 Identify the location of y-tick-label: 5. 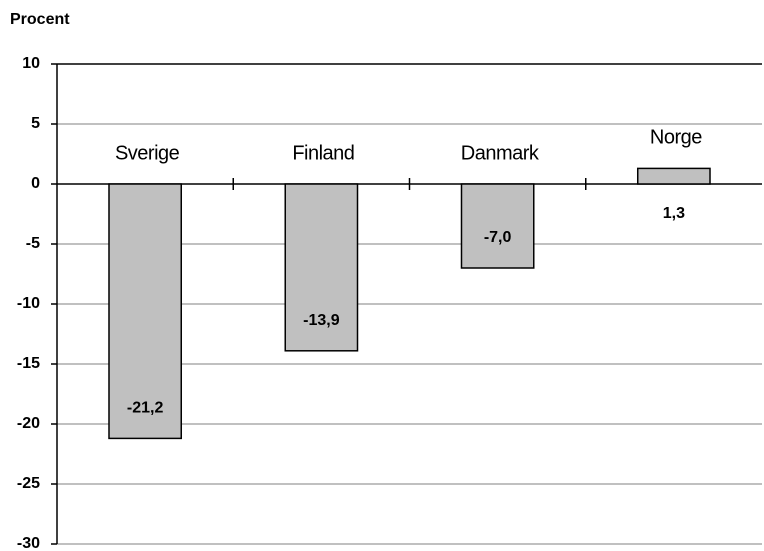
(35, 123).